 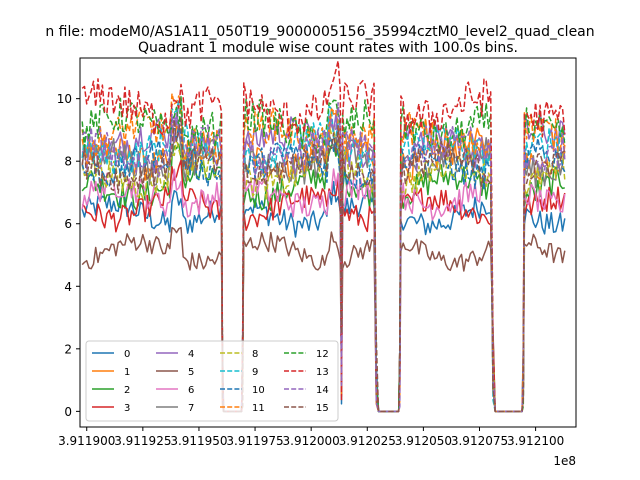 What do you see at coordinates (68, 349) in the screenshot?
I see `y-tick-label: 2` at bounding box center [68, 349].